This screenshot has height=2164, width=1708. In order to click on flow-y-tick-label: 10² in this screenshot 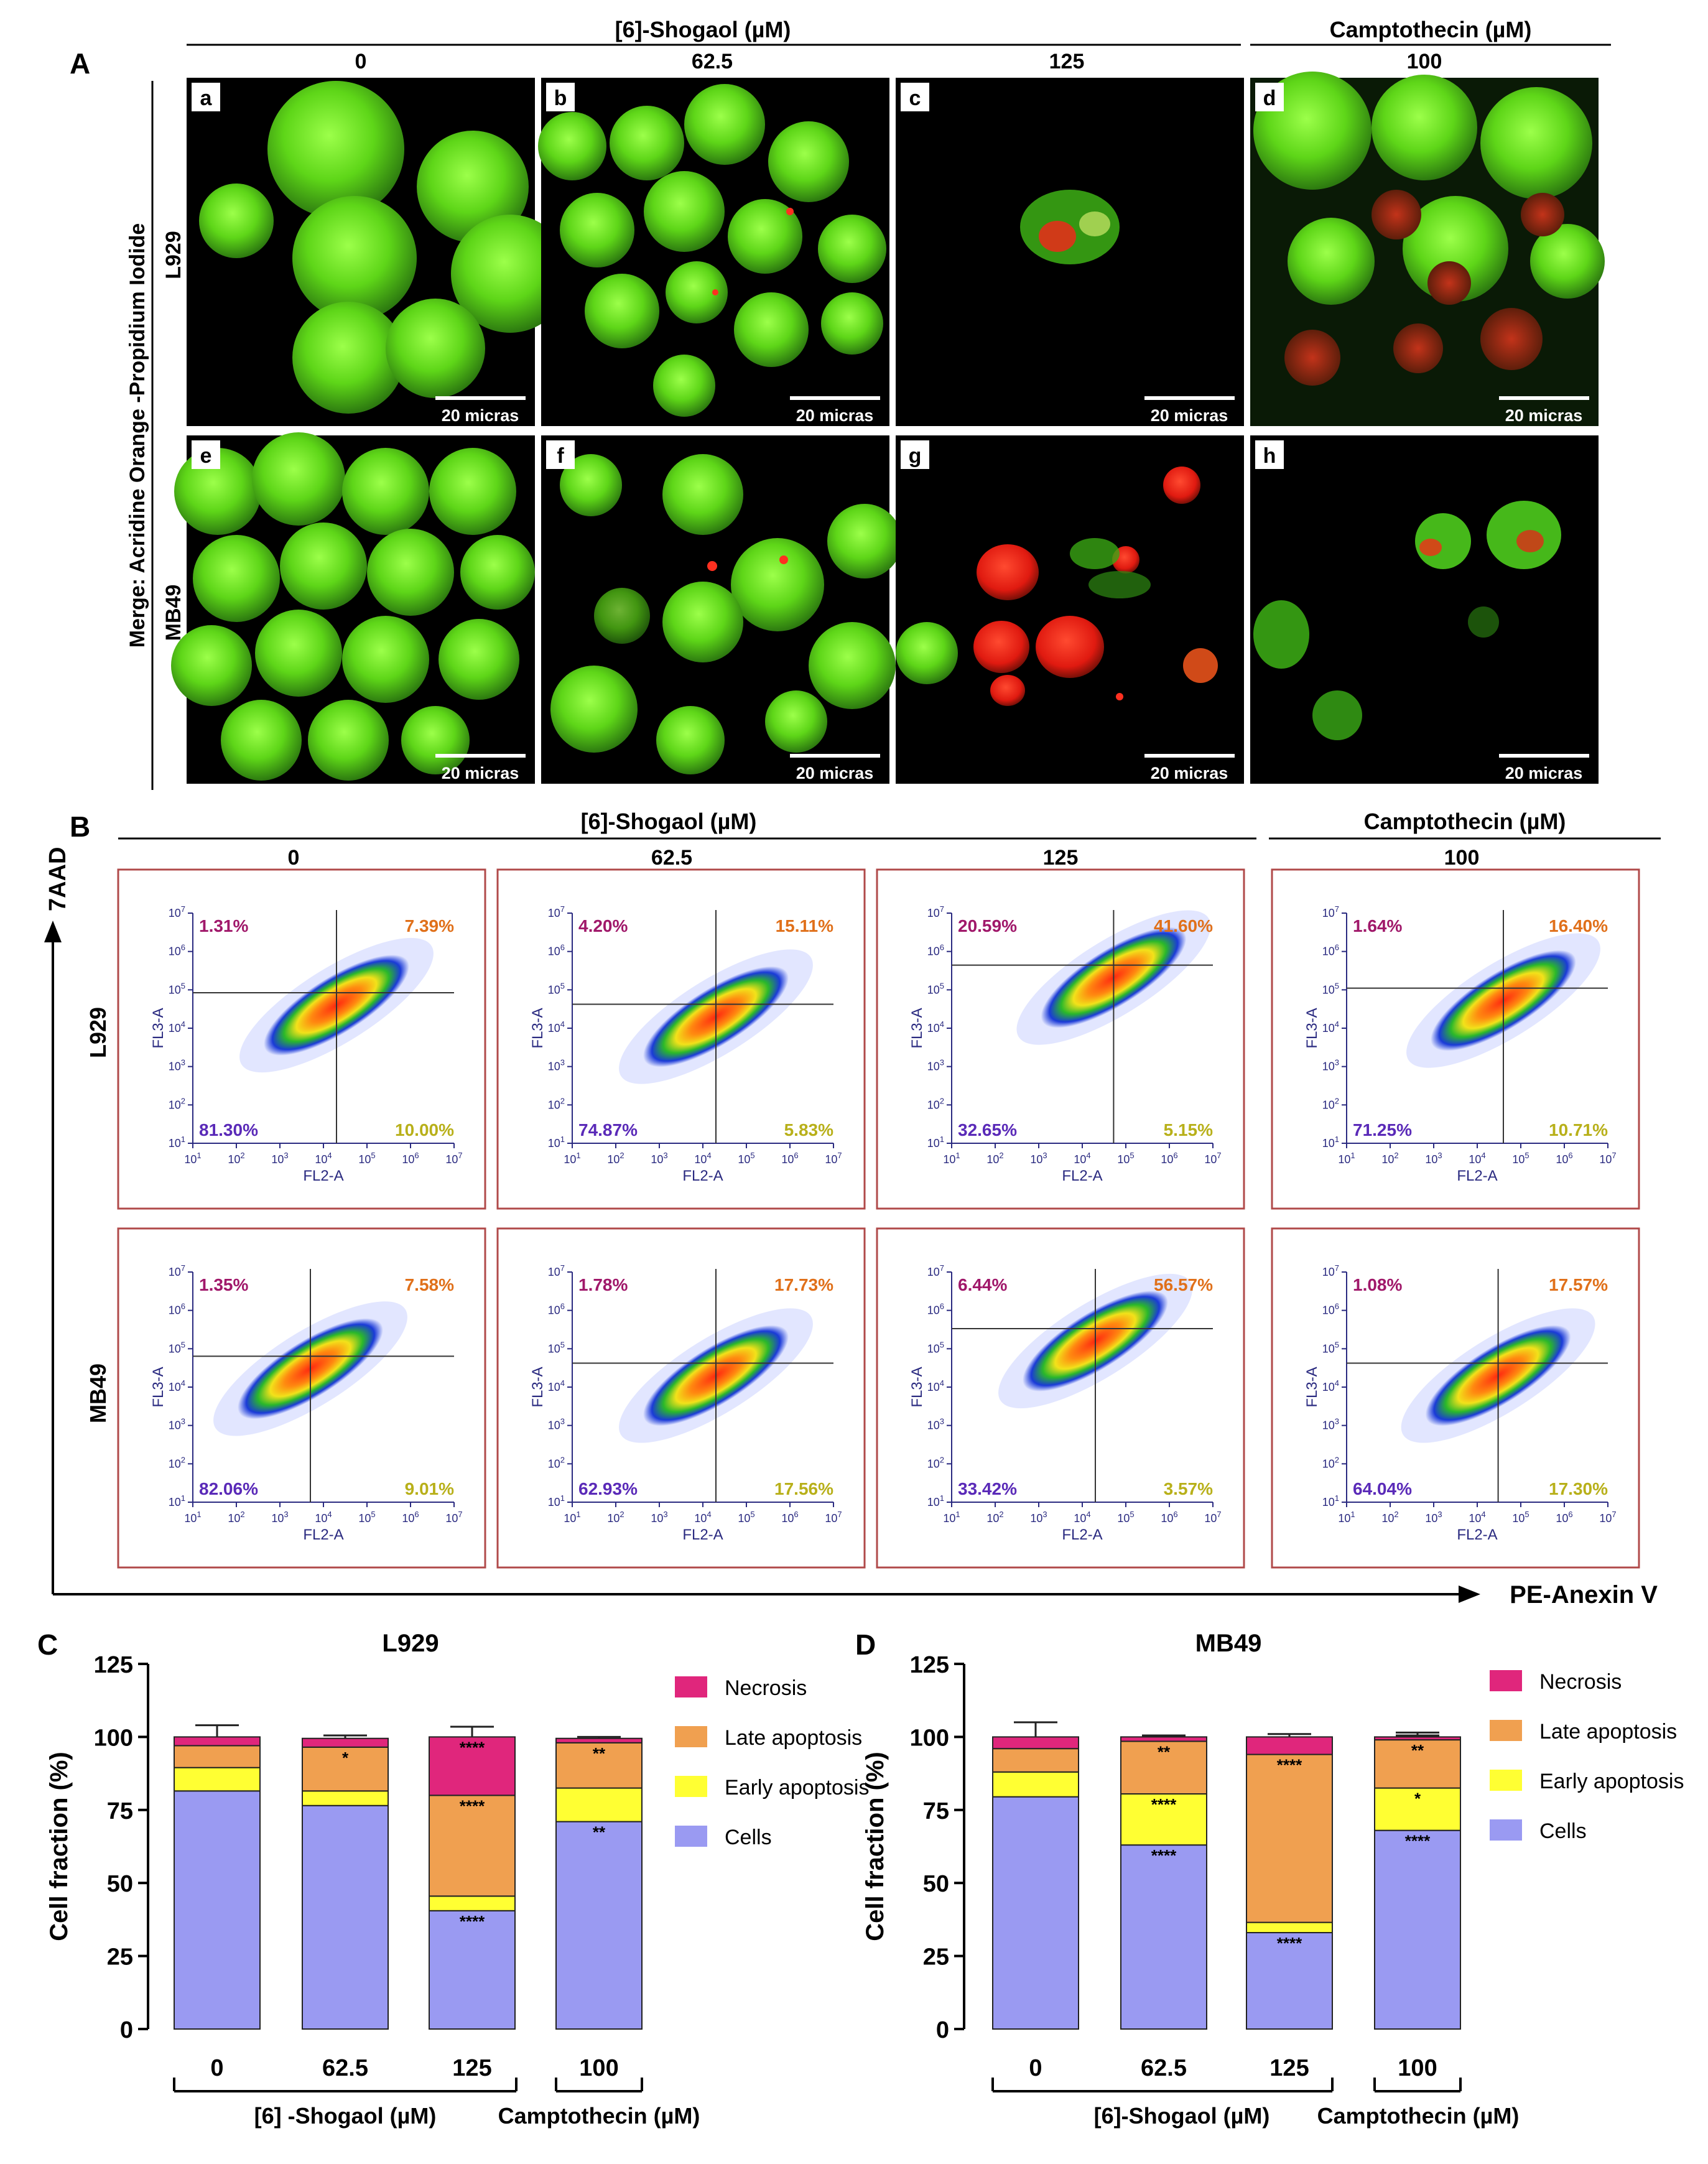, I will do `click(177, 1462)`.